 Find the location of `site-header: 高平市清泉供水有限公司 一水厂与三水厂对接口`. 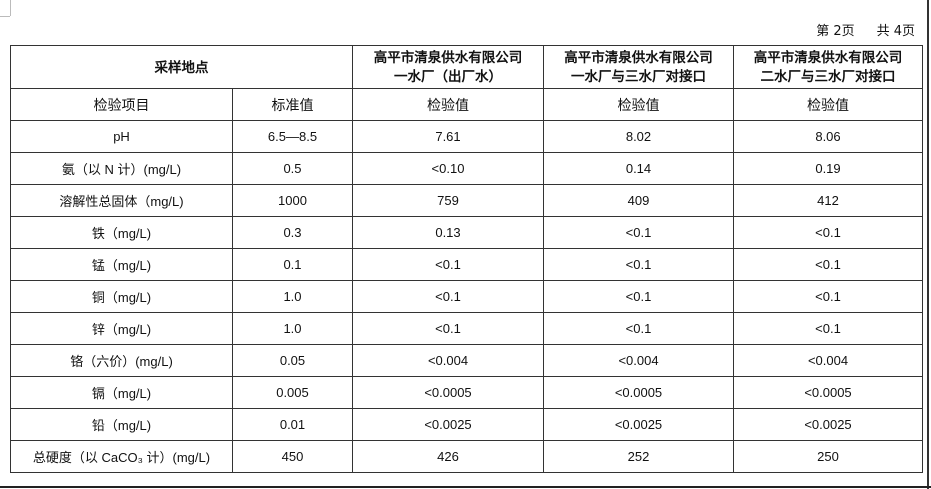

site-header: 高平市清泉供水有限公司 一水厂与三水厂对接口 is located at coordinates (638, 67).